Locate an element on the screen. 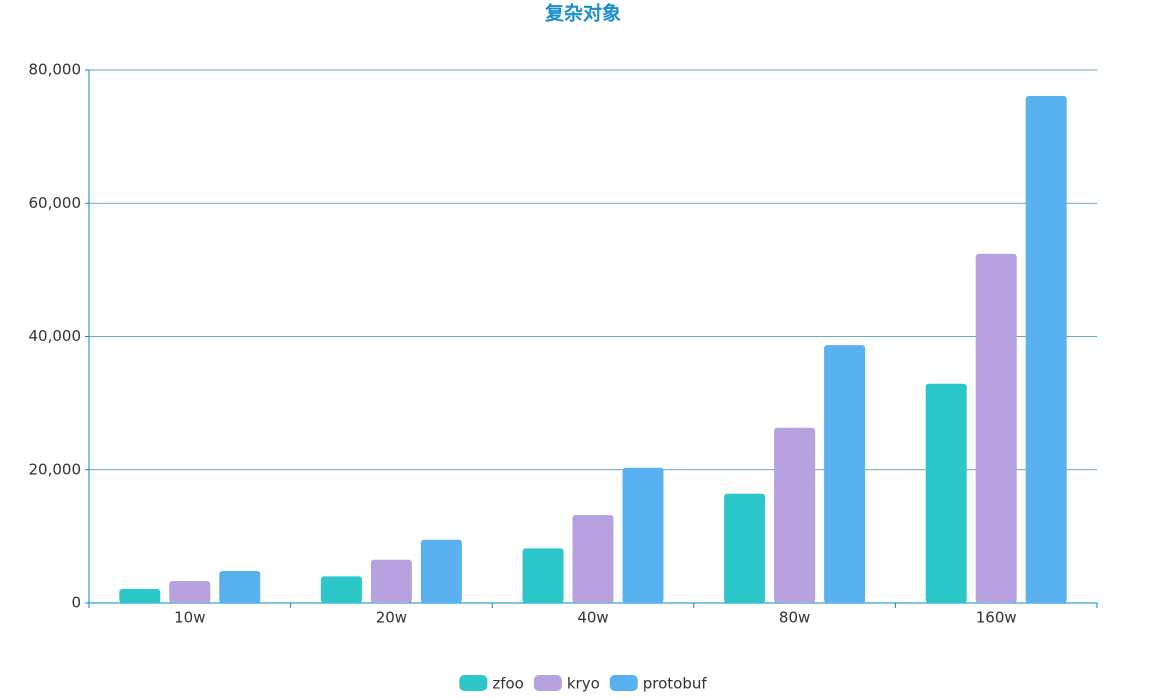 This screenshot has height=698, width=1167. x-tick-label: 80w is located at coordinates (794, 618).